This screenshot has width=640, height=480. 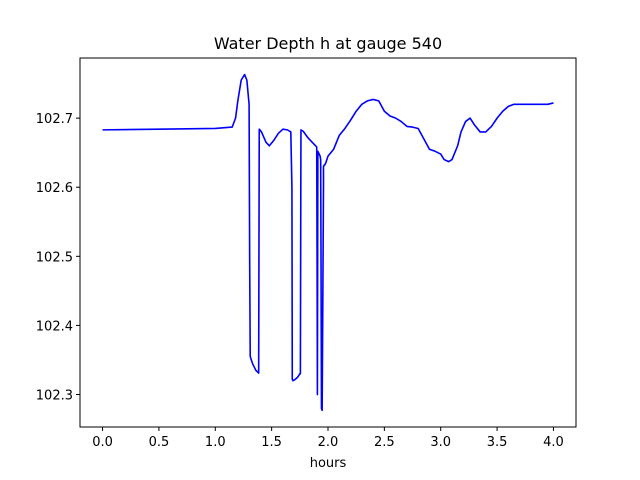 What do you see at coordinates (553, 442) in the screenshot?
I see `x-tick-label: 4.0` at bounding box center [553, 442].